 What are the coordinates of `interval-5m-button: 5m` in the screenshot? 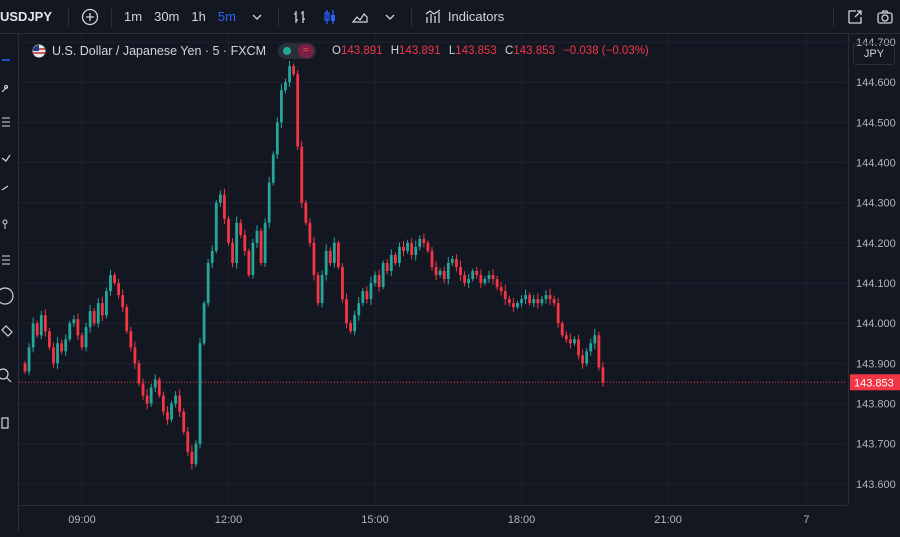 It's located at (226, 16).